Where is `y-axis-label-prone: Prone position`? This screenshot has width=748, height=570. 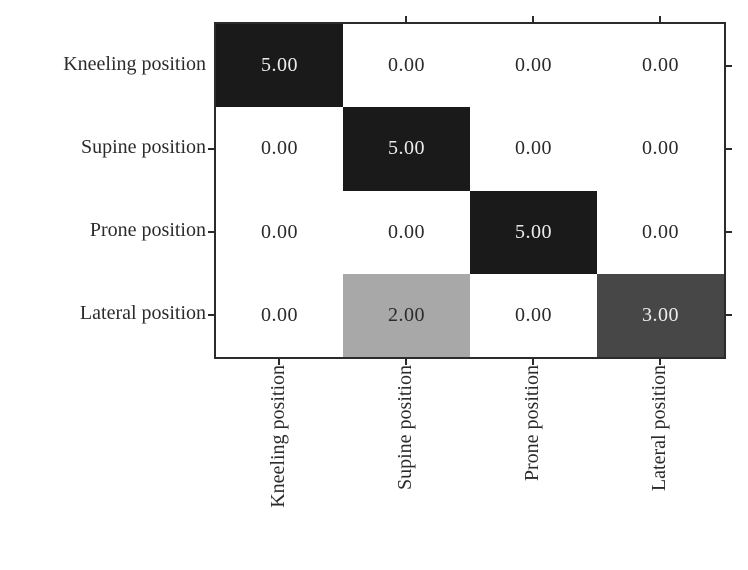
y-axis-label-prone: Prone position is located at coordinates (147, 230).